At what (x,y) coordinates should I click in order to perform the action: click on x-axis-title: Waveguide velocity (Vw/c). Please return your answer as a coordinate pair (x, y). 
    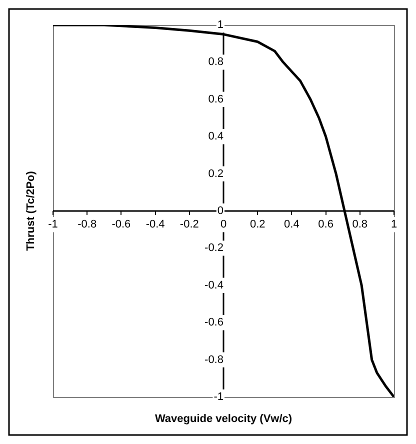
    Looking at the image, I should click on (223, 419).